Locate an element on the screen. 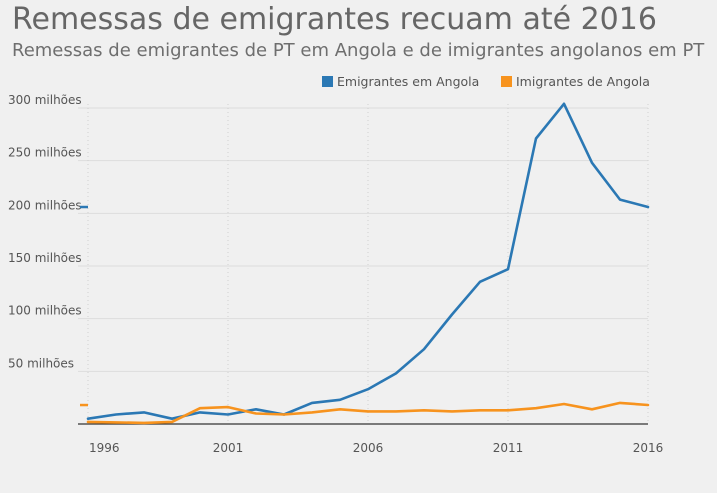 The image size is (717, 493). y-tick-label: 300 milhões is located at coordinates (45, 100).